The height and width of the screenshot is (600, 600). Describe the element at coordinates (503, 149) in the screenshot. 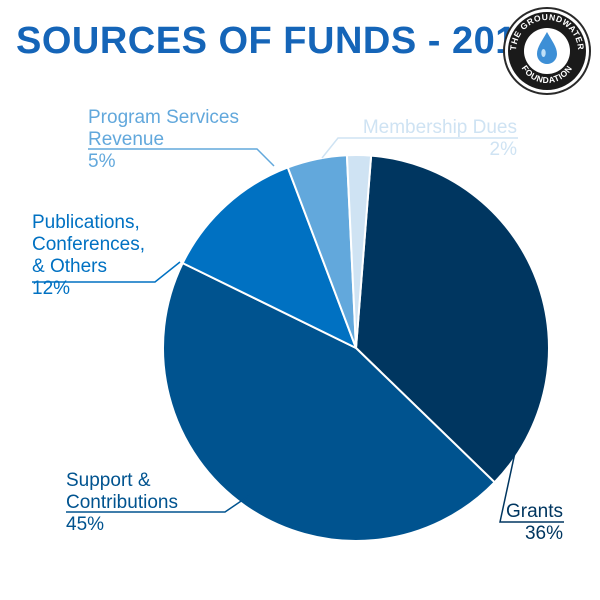

I see `label-membership-pct: 2%` at that location.